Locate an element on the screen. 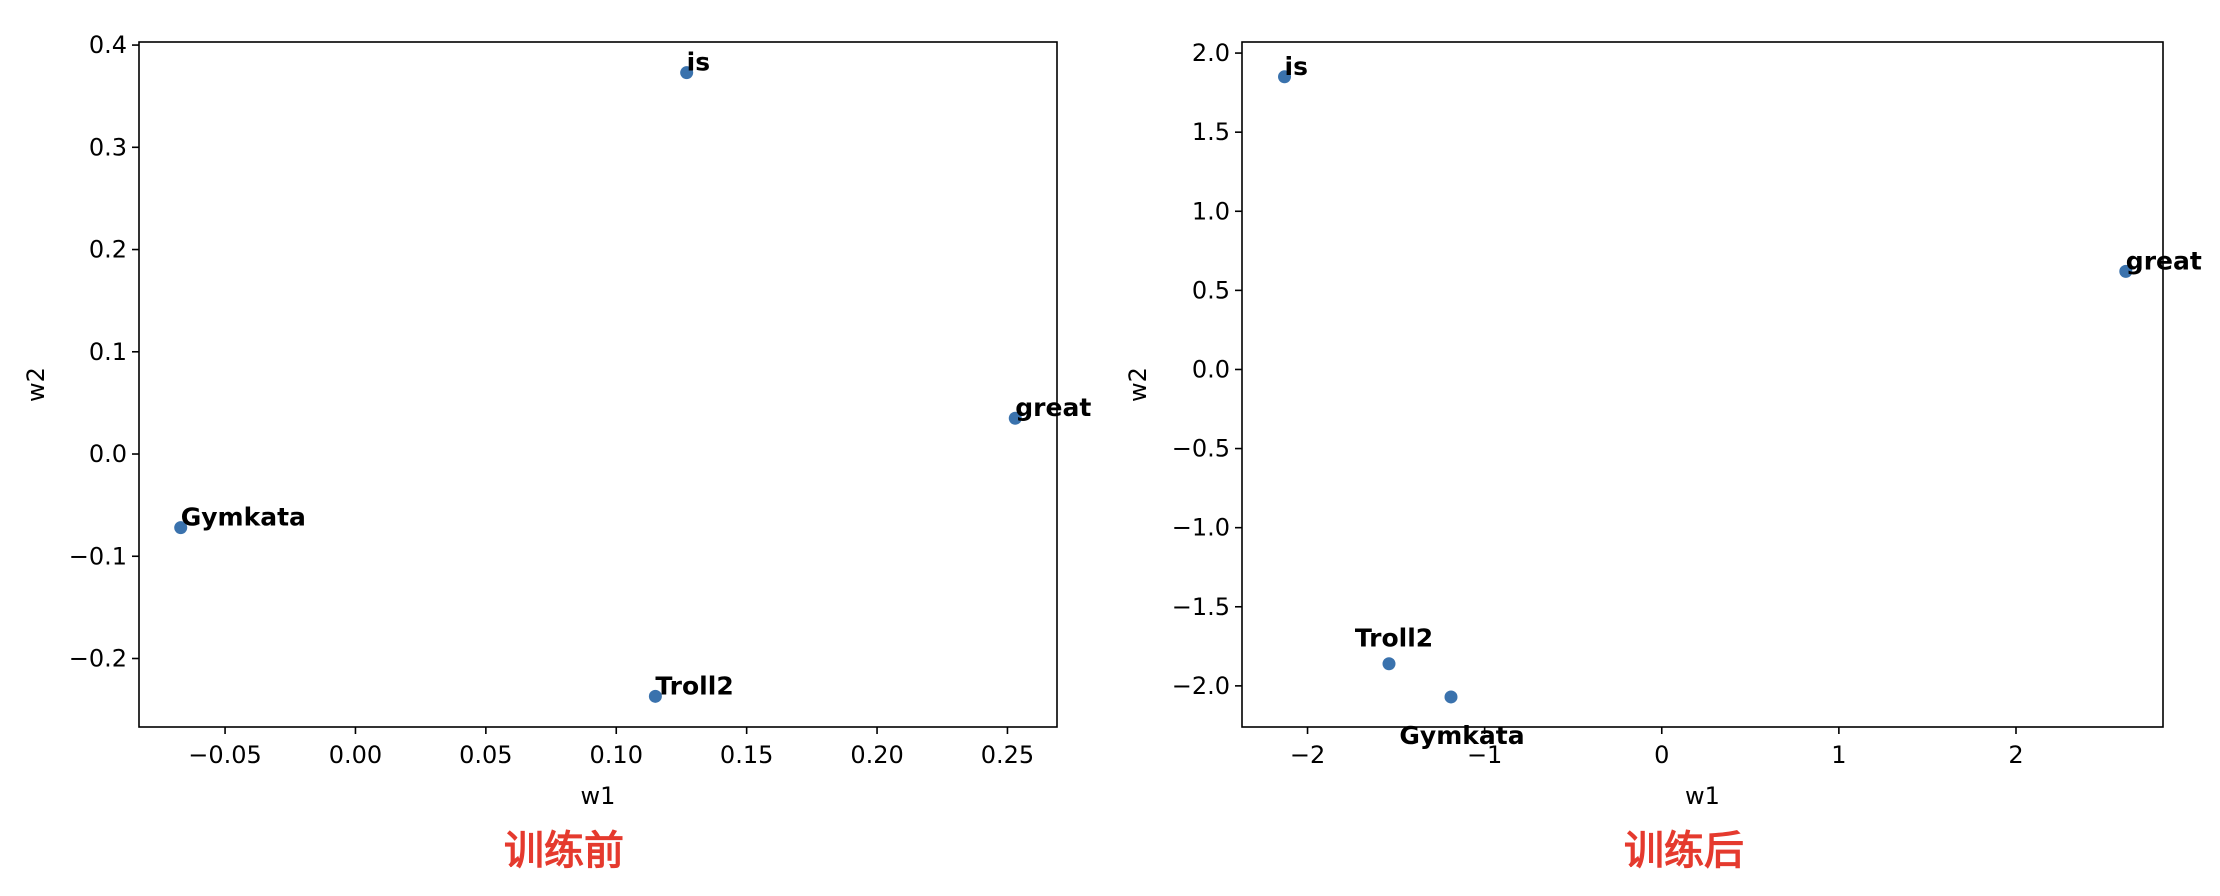  caption-after-training: 训练后 is located at coordinates (1684, 851).